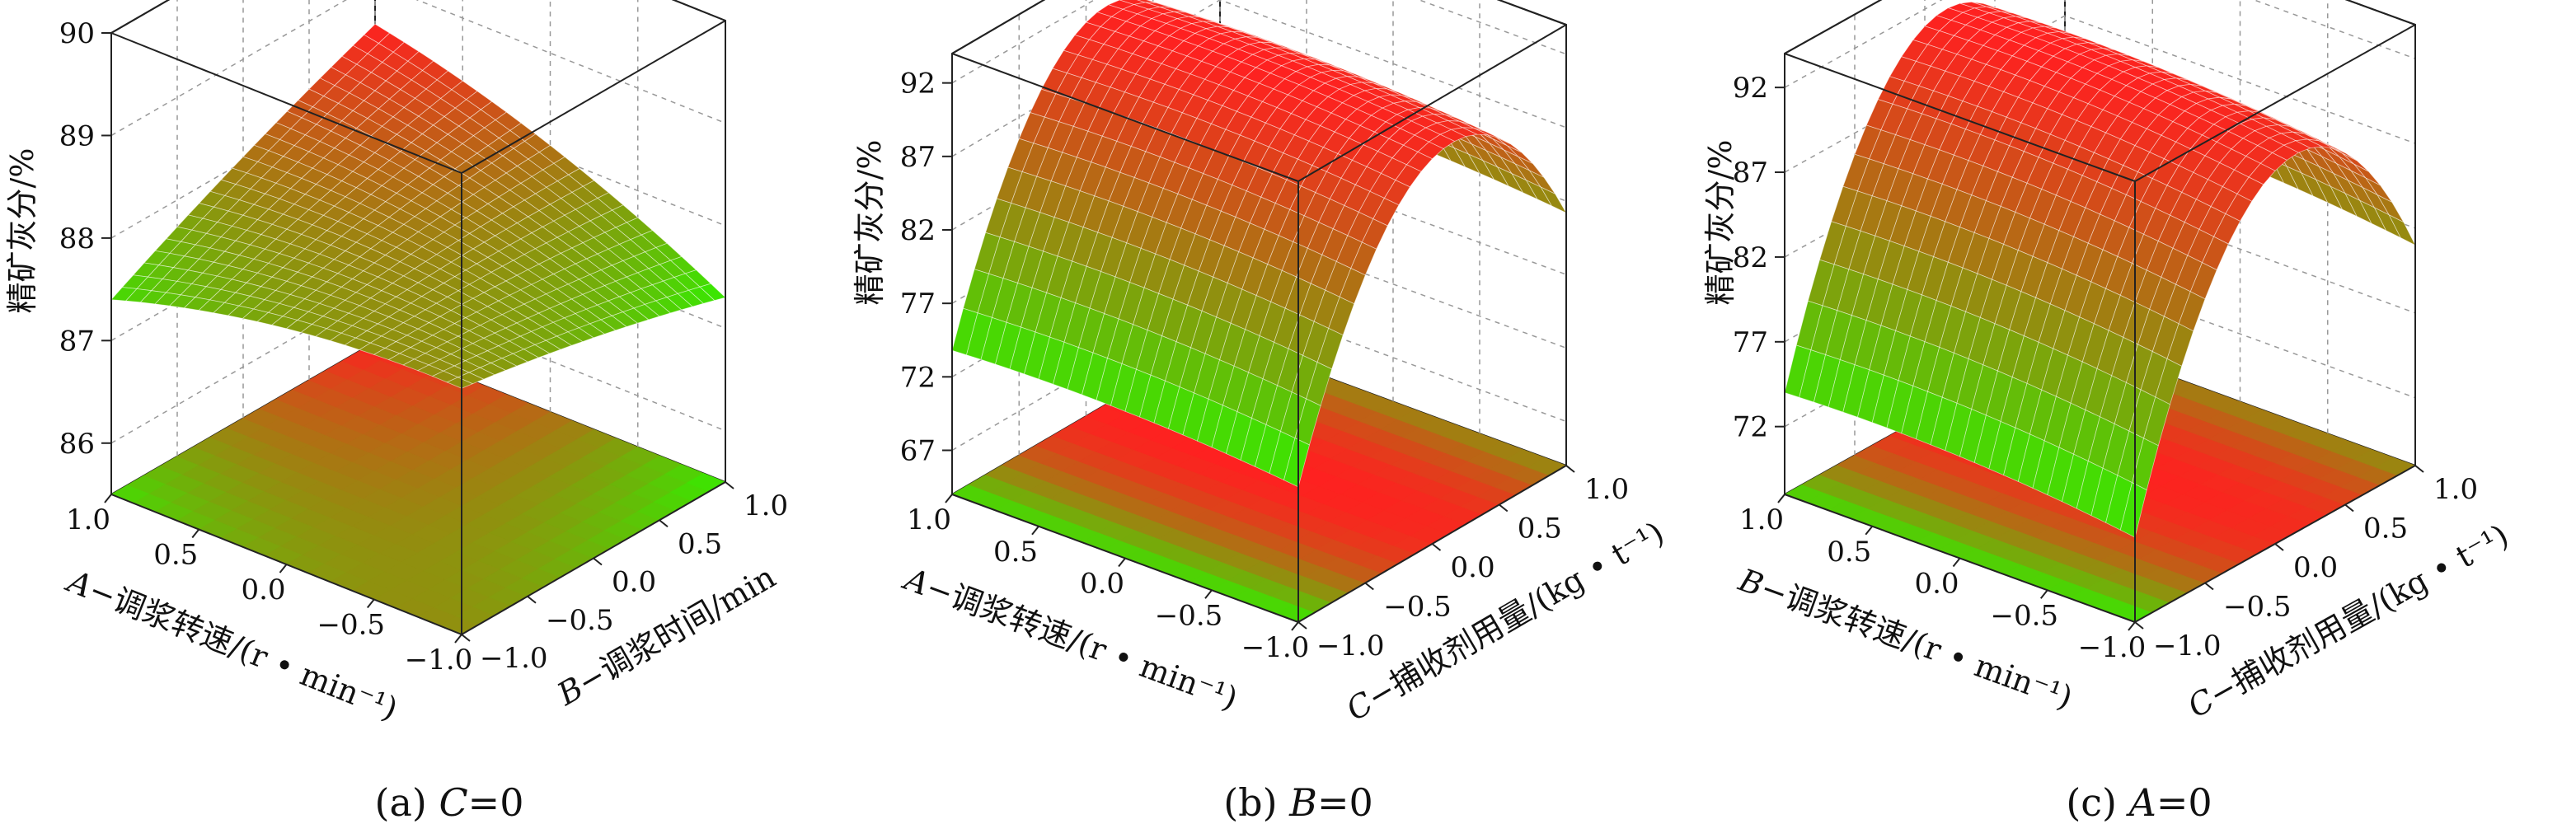  Describe the element at coordinates (918, 452) in the screenshot. I see `z-tick-label: 67` at that location.